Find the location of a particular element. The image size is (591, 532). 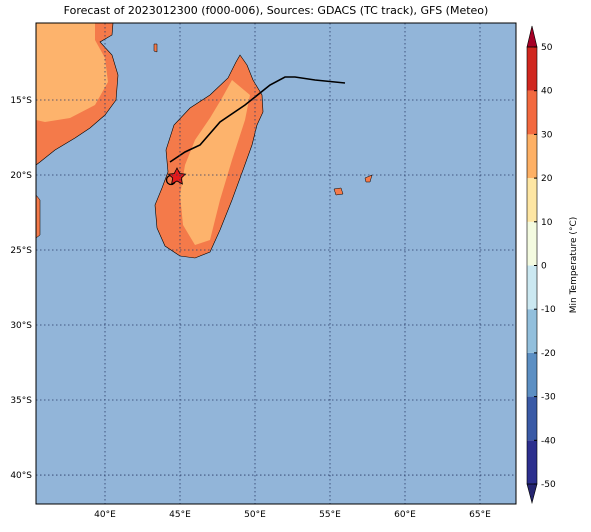

lat-label: 40°S is located at coordinates (21, 476).